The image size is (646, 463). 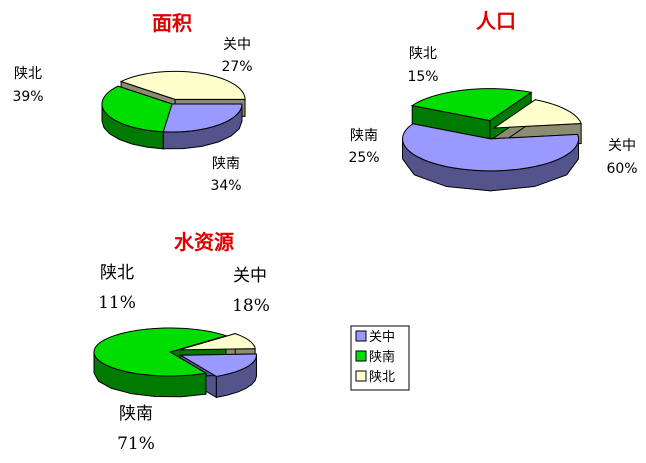 I want to click on chart-water-value-shannan: 71%, so click(x=136, y=444).